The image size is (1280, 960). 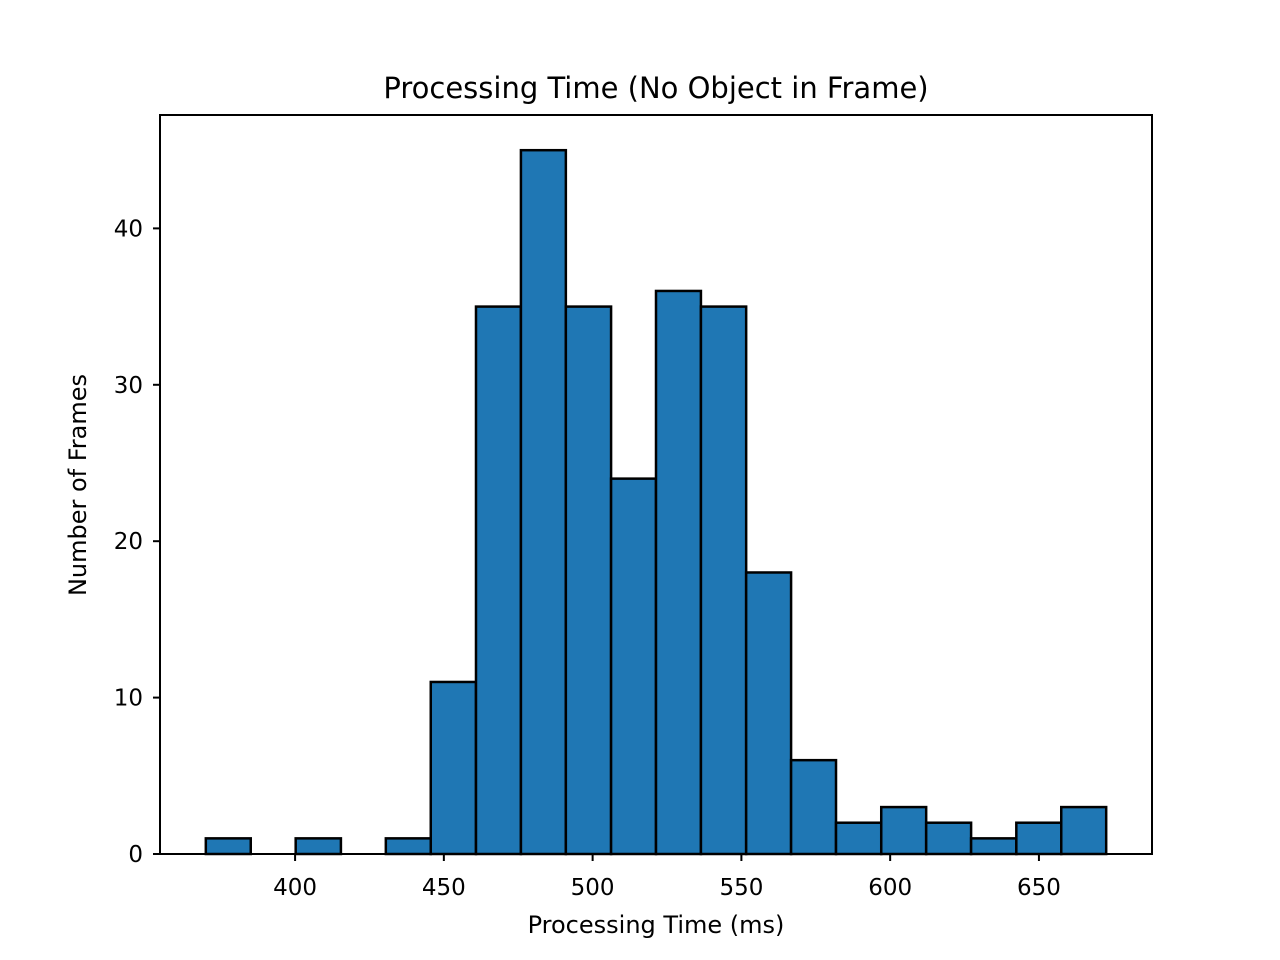 What do you see at coordinates (444, 888) in the screenshot?
I see `x-tick-label: 450` at bounding box center [444, 888].